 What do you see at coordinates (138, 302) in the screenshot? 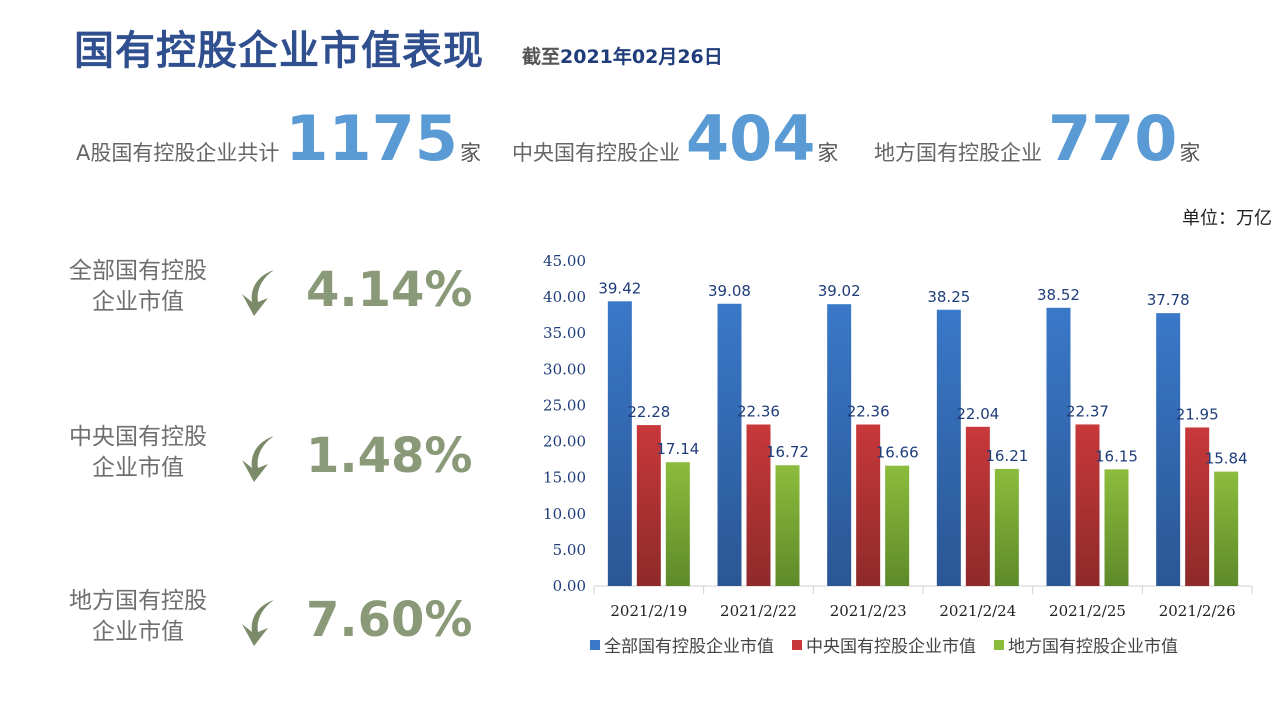
I see `change-total-label-line2: 企业市值` at bounding box center [138, 302].